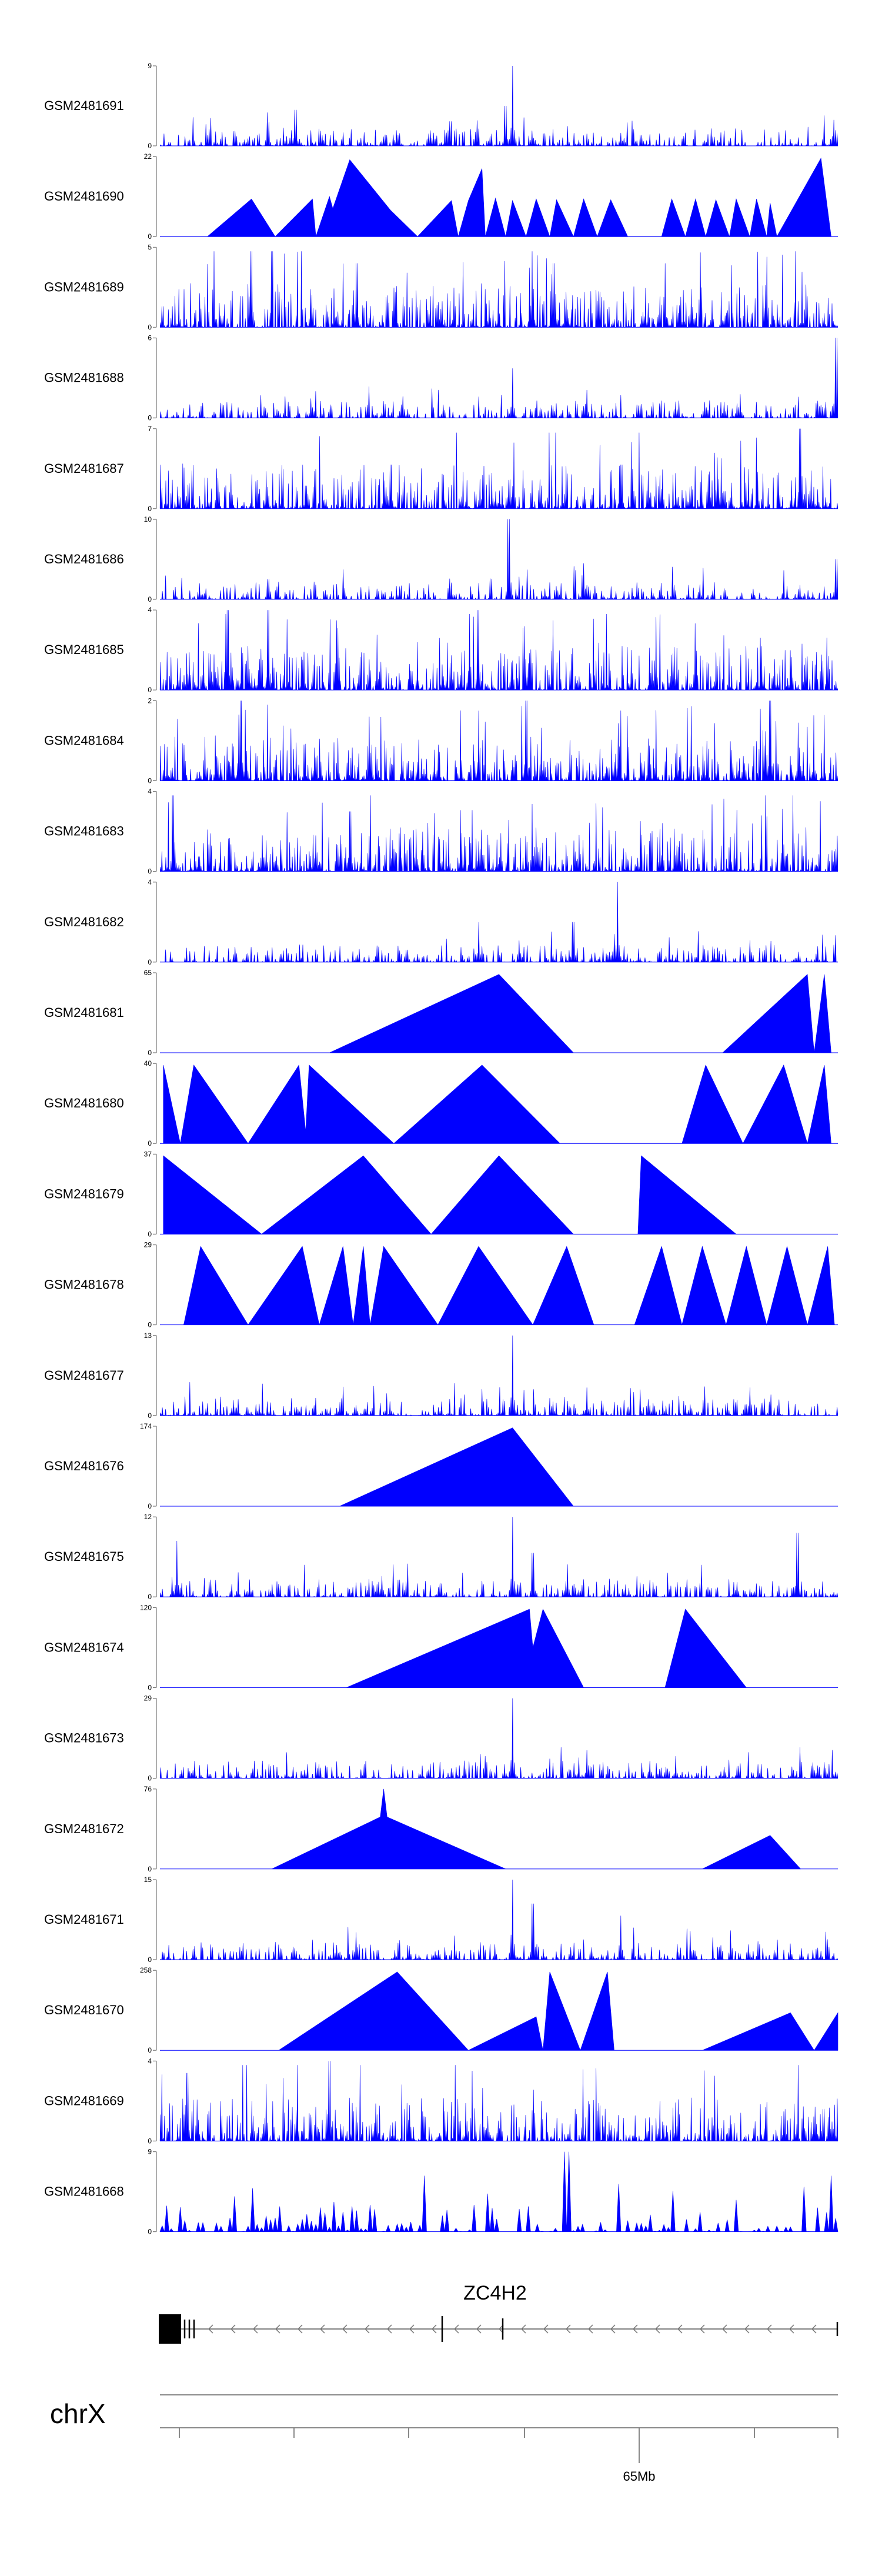  I want to click on track-GSM2481674: GSM2481674 120 0, so click(441, 1647).